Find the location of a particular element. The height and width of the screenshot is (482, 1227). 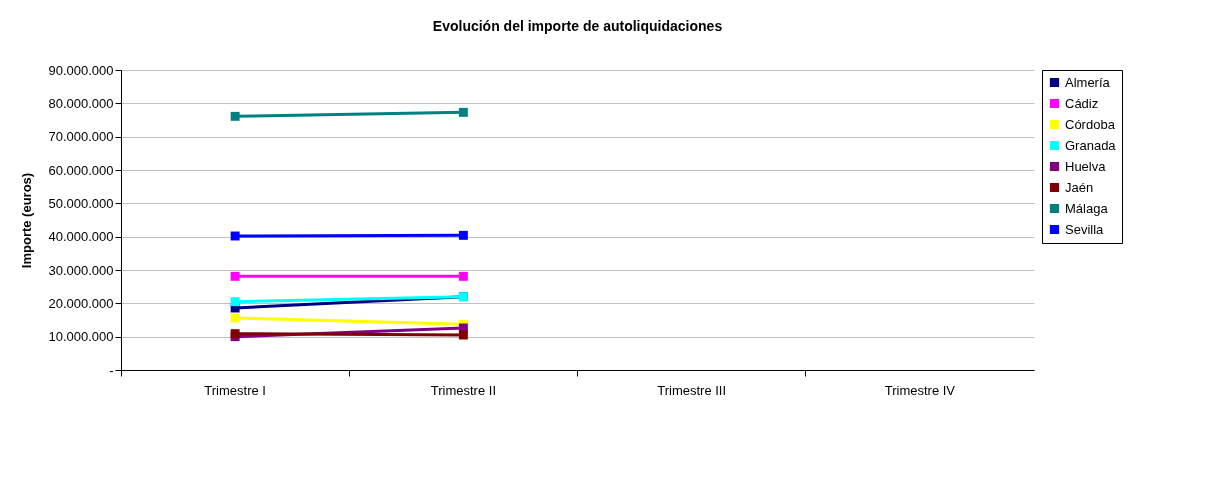

legend-label: Córdoba is located at coordinates (1090, 124).